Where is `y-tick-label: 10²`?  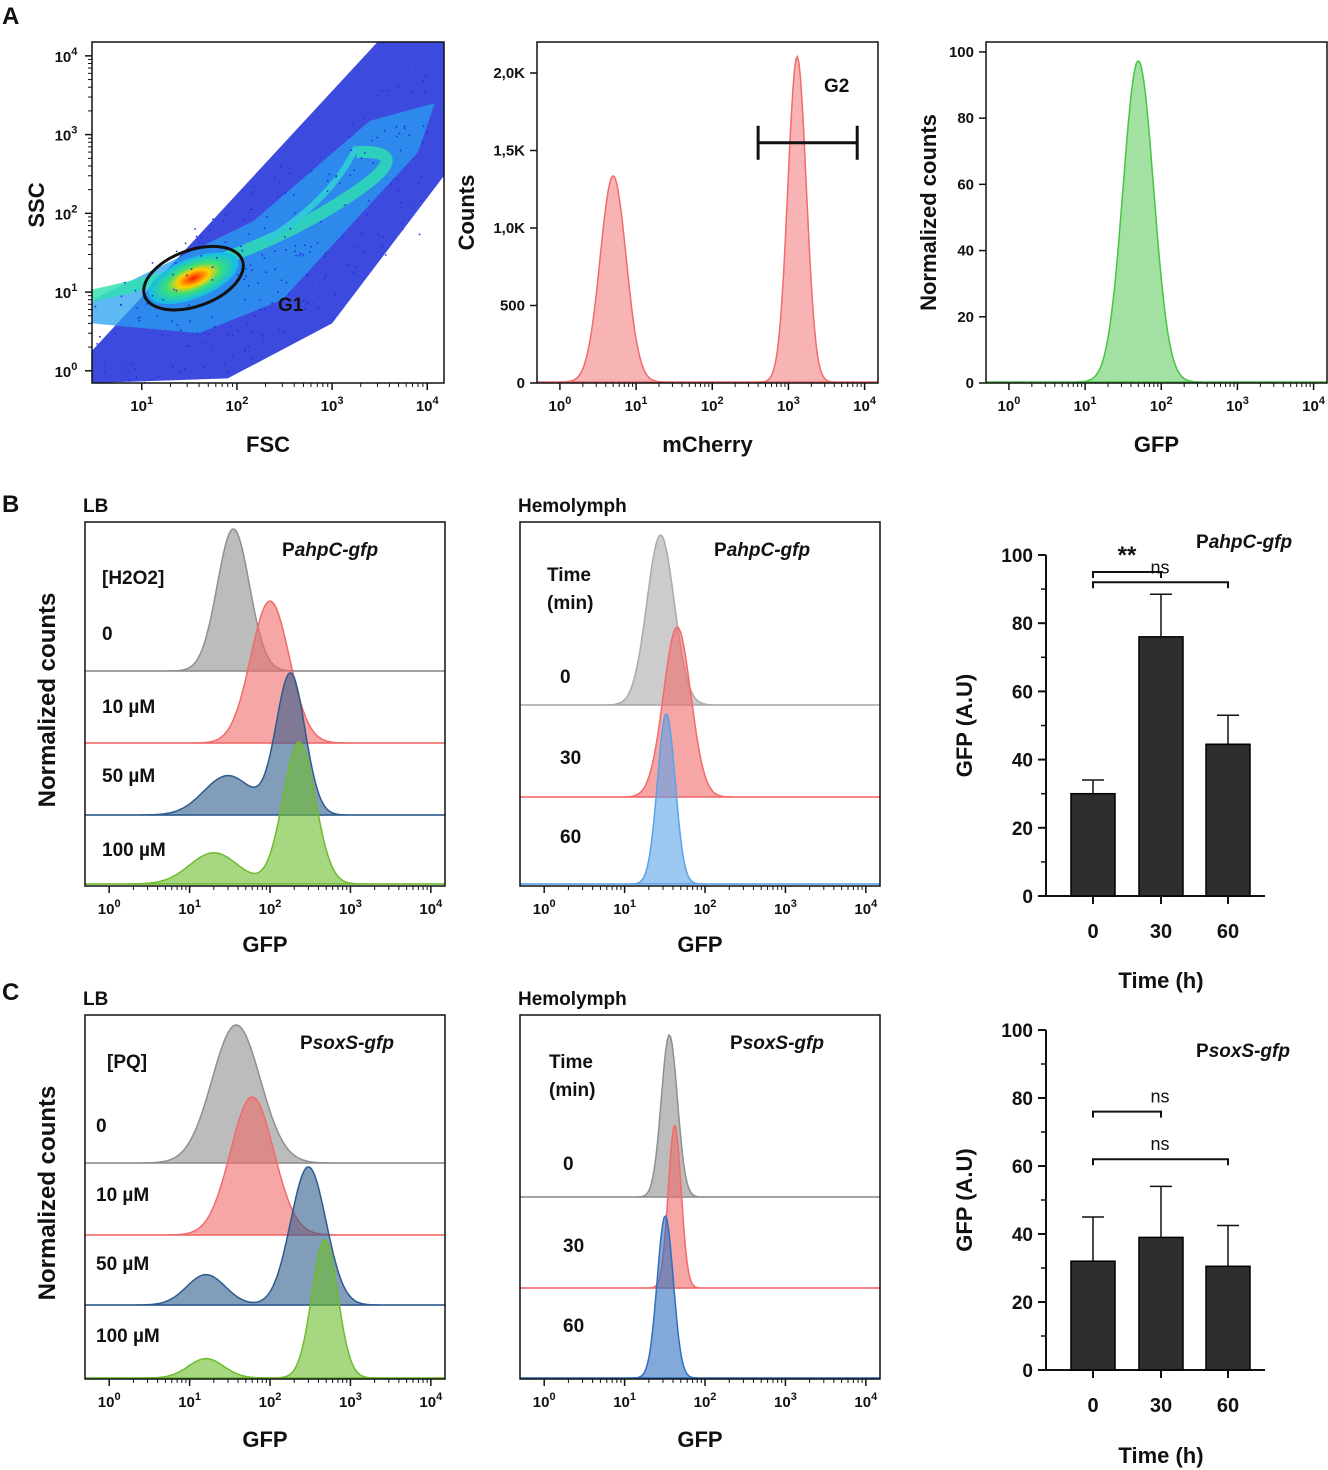
y-tick-label: 10² is located at coordinates (66, 213).